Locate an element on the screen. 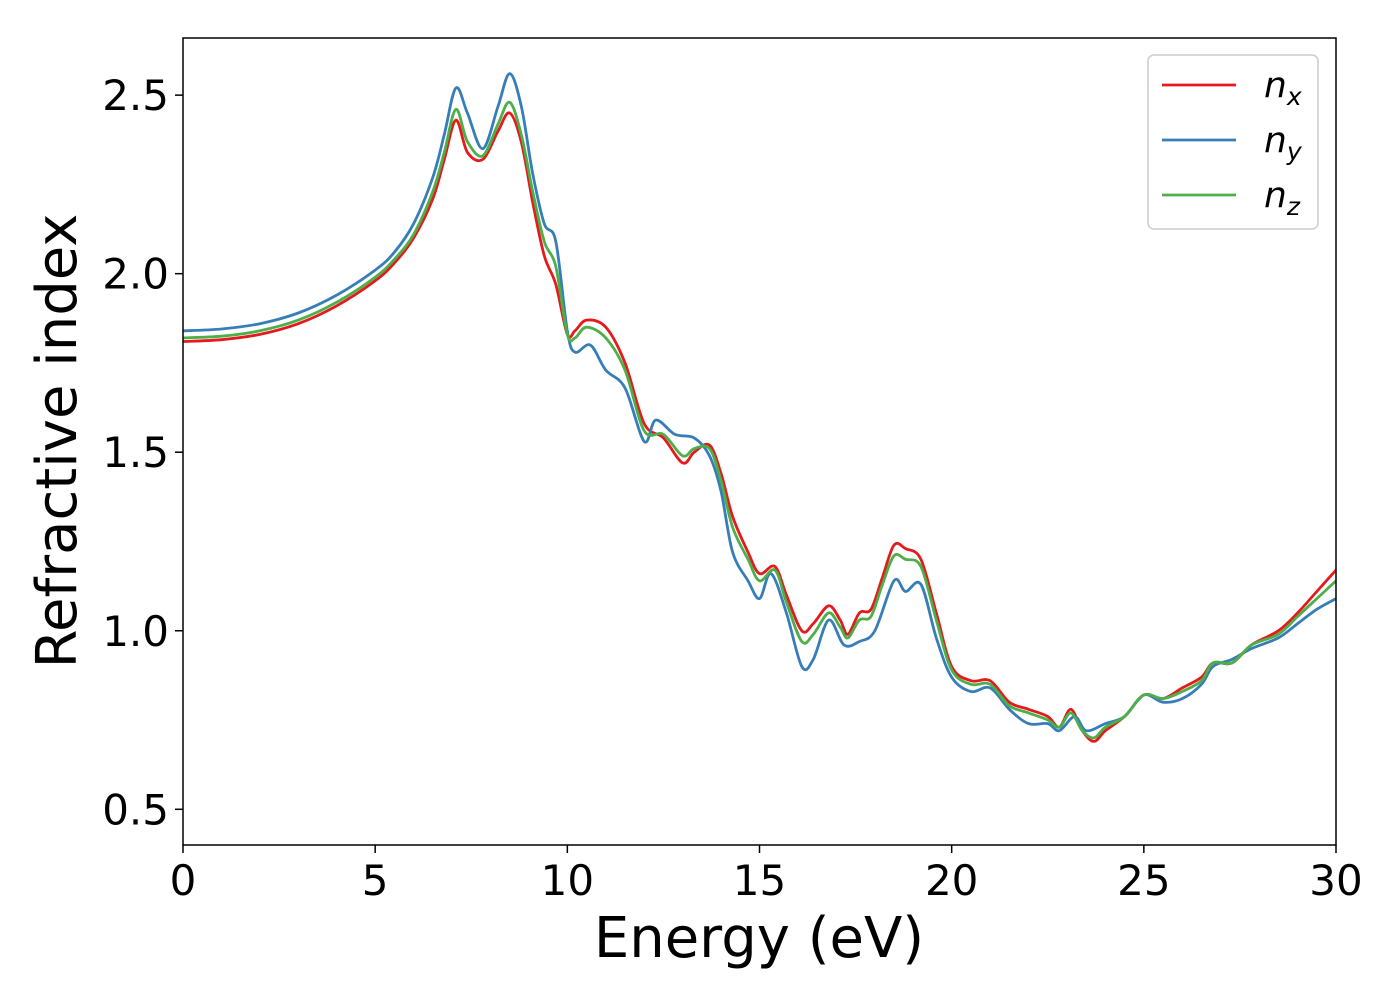 This screenshot has height=1000, width=1400. legend-frame is located at coordinates (1233, 142).